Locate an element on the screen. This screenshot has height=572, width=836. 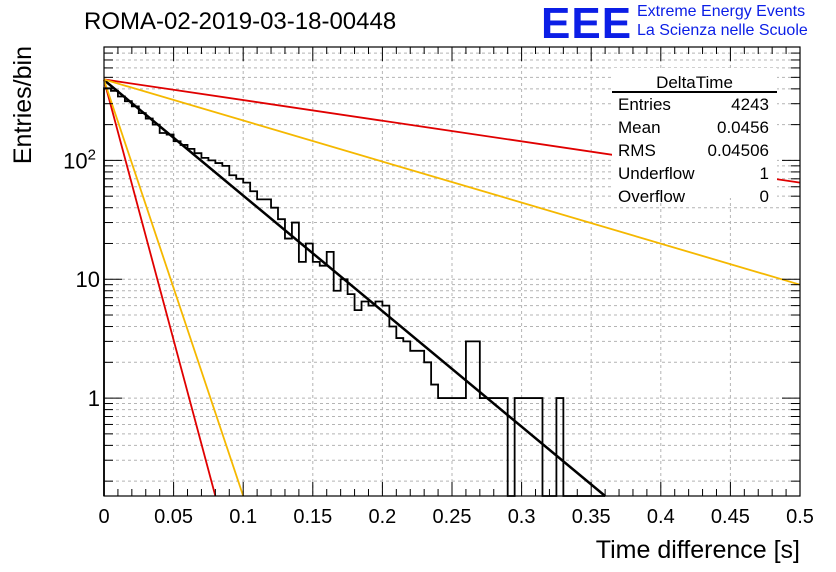
eee-logo: EEE is located at coordinates (587, 24).